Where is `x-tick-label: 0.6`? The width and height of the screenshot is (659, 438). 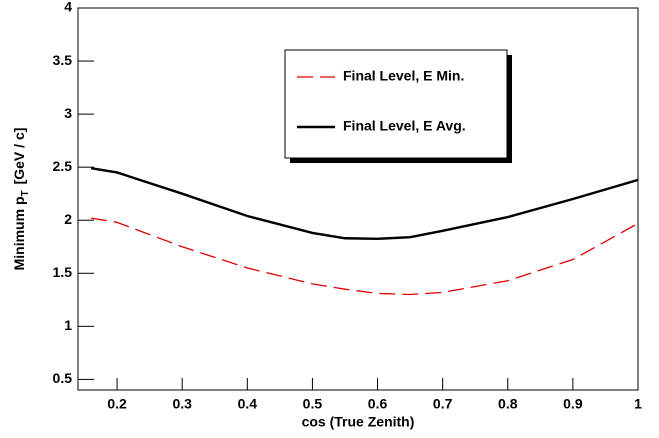
x-tick-label: 0.6 is located at coordinates (378, 404).